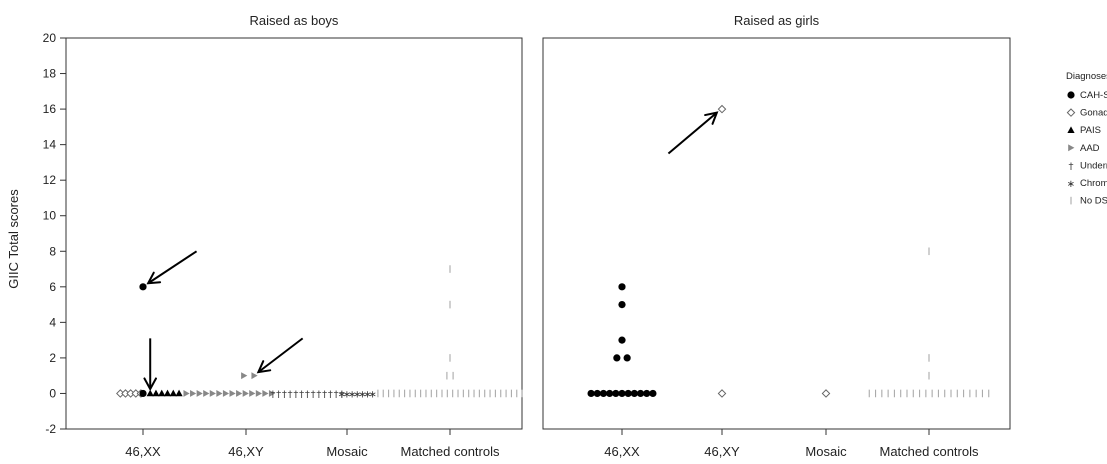  I want to click on y-tick-label: 2, so click(52, 358).